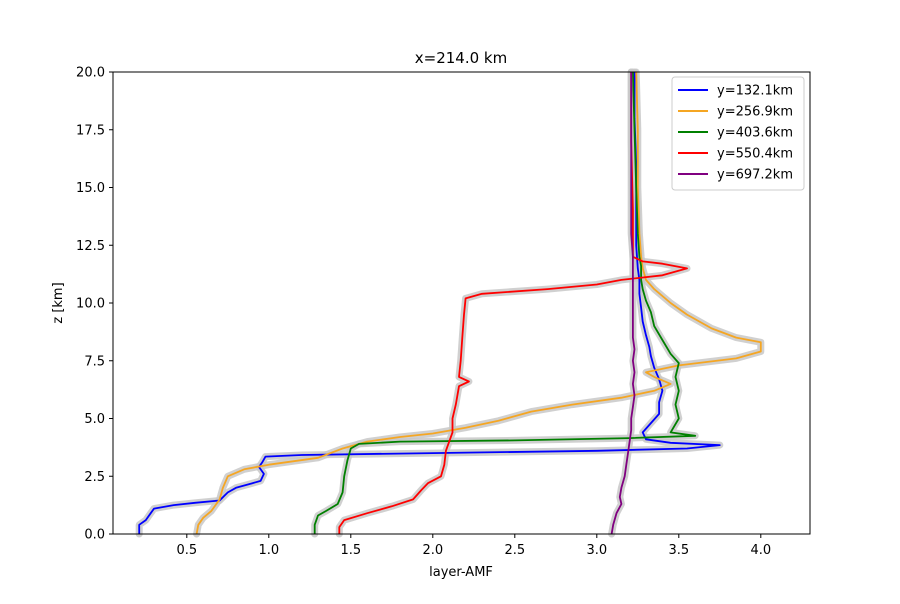  I want to click on legend-box, so click(738, 133).